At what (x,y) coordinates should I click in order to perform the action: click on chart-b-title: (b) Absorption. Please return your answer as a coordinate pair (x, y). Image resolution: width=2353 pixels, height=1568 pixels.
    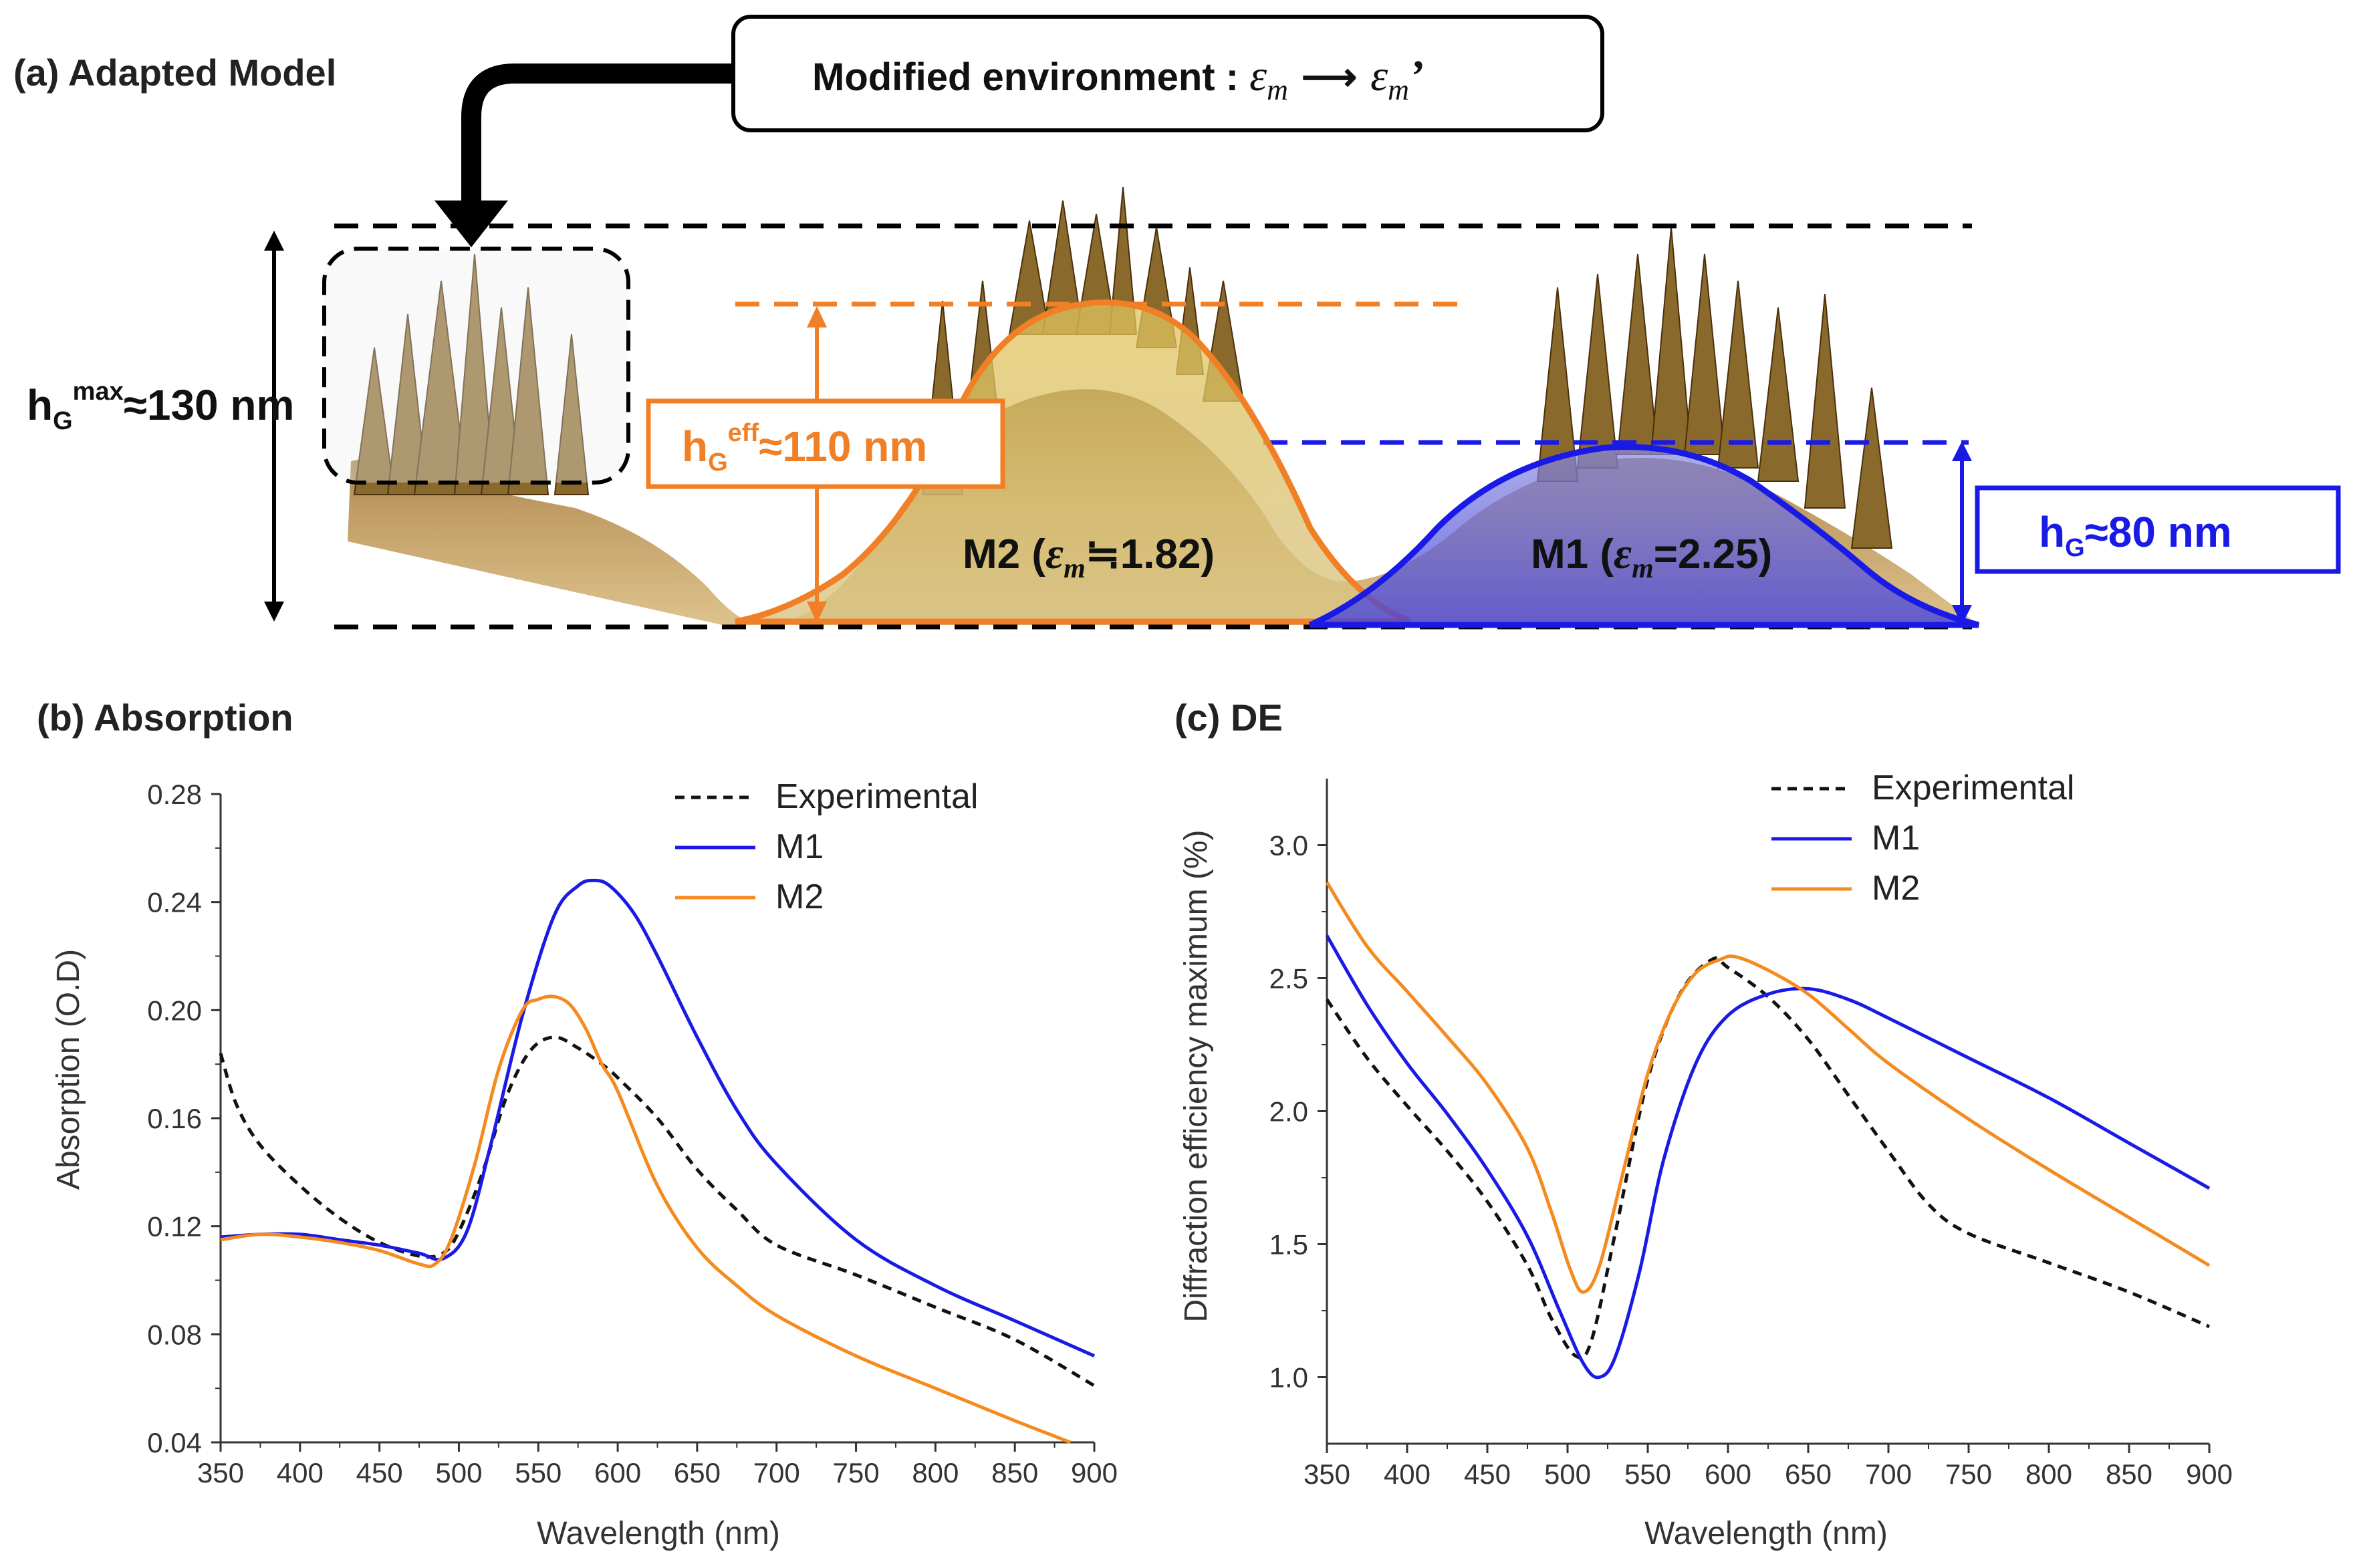
    Looking at the image, I should click on (165, 717).